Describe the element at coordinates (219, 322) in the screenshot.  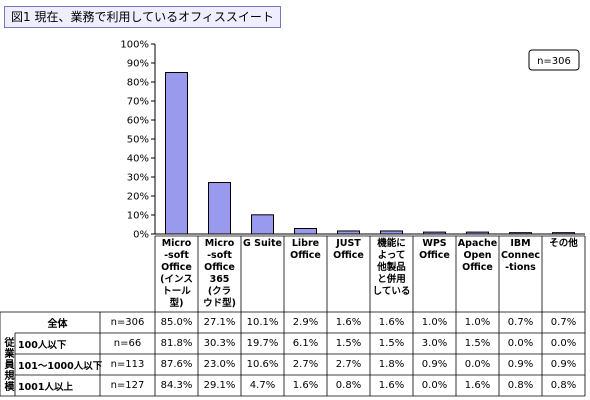
I see `table-cell: 27.1%` at that location.